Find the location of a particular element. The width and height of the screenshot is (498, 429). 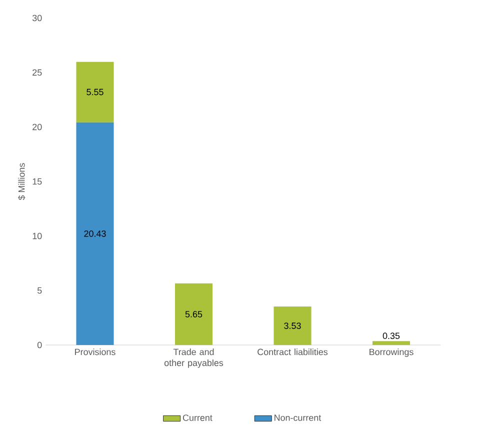

y-tick-label: 0 is located at coordinates (39, 345).